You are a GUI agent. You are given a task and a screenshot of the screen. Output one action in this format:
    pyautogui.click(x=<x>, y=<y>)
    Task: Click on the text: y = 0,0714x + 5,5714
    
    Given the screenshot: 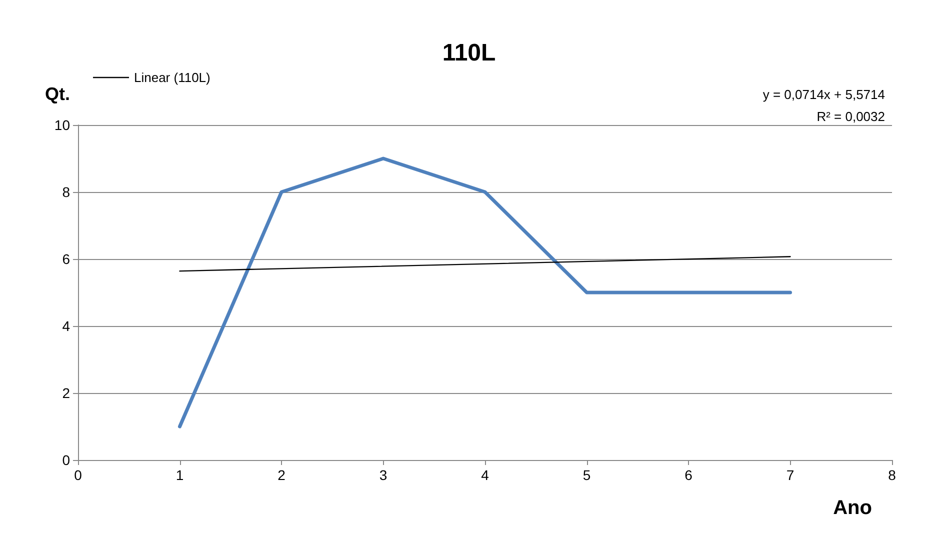 What is the action you would take?
    pyautogui.click(x=823, y=94)
    